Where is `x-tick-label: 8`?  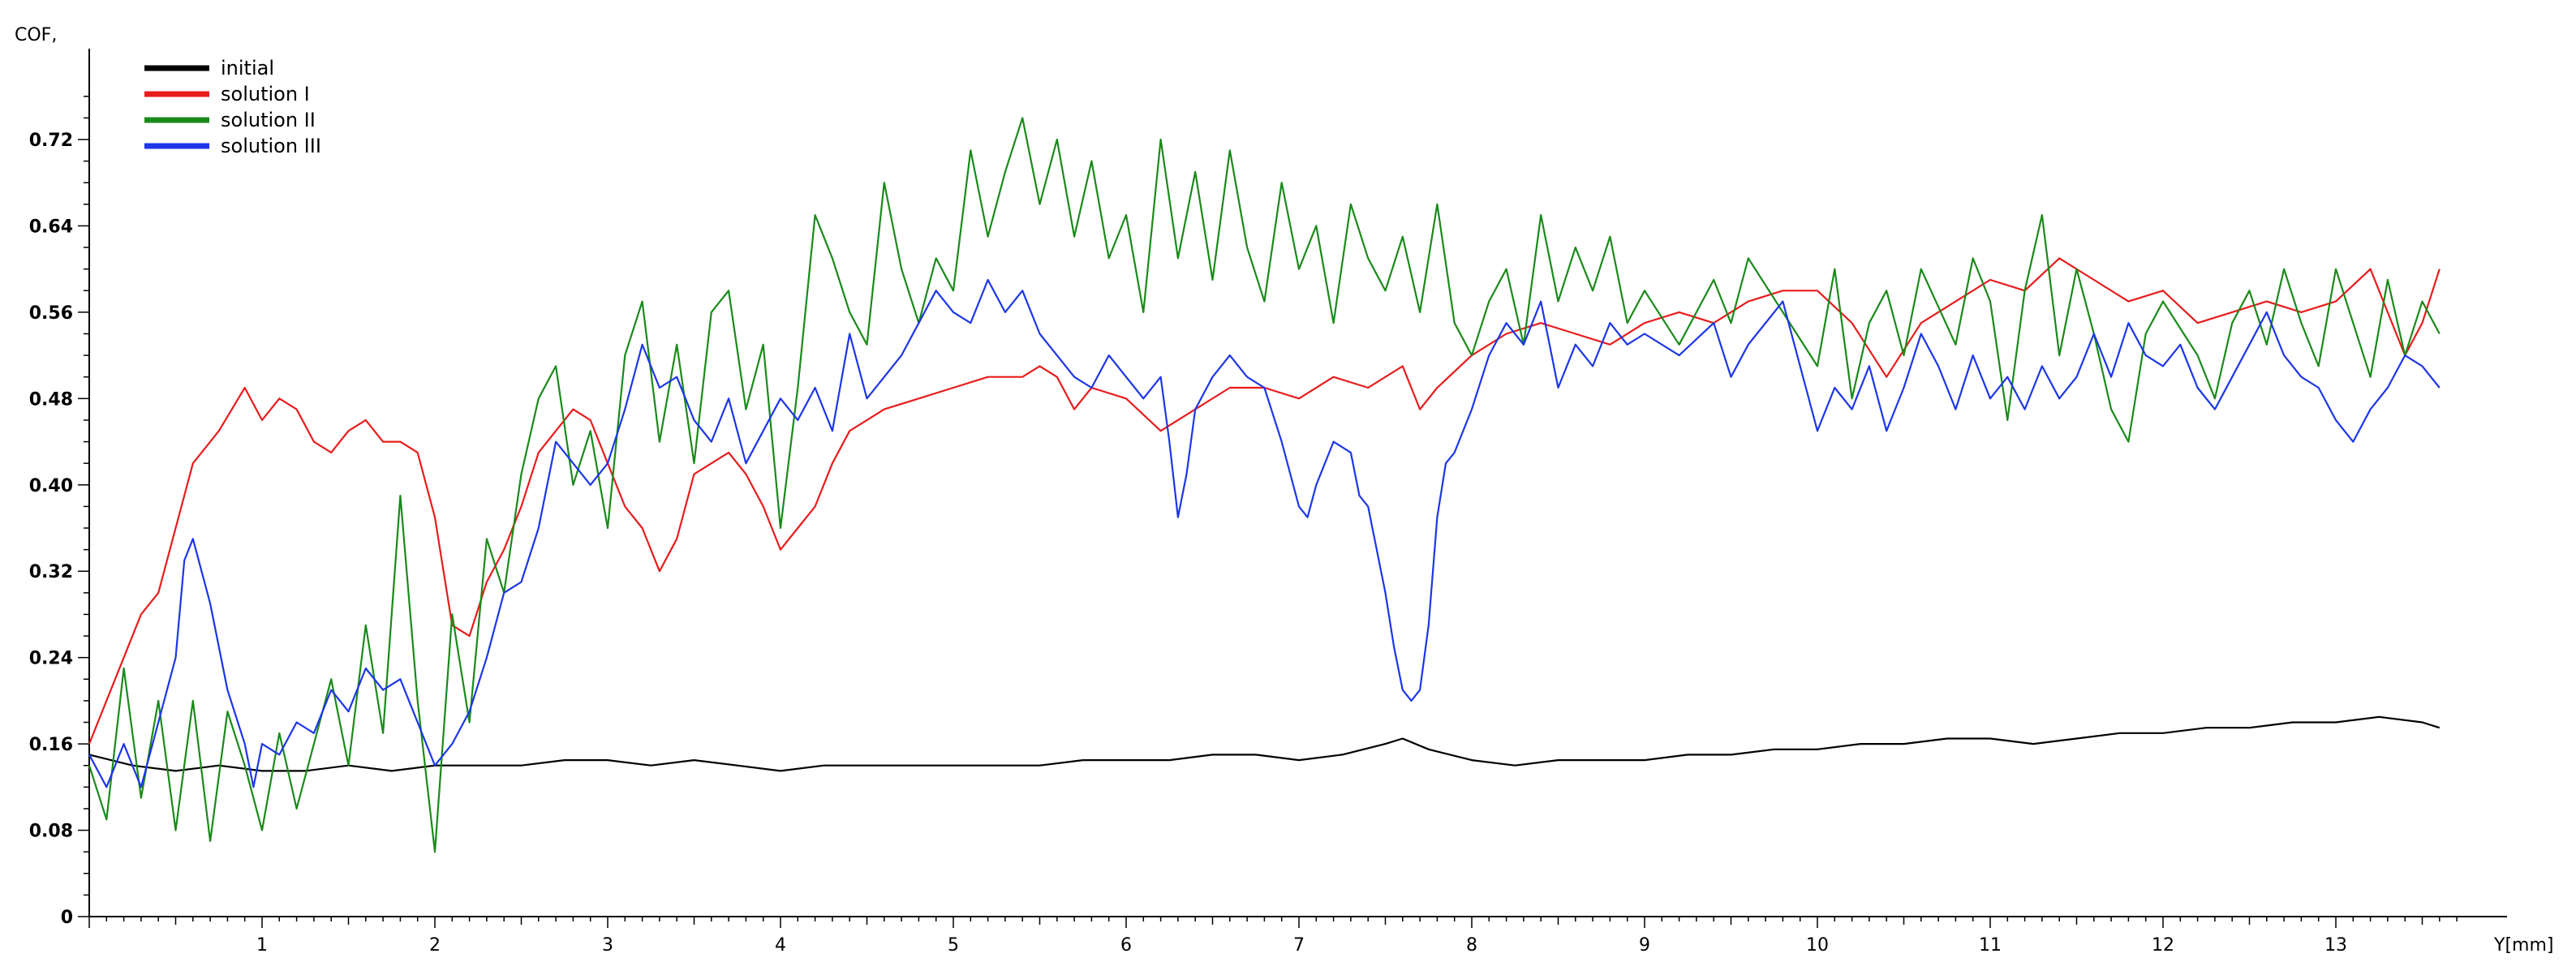 x-tick-label: 8 is located at coordinates (1471, 945).